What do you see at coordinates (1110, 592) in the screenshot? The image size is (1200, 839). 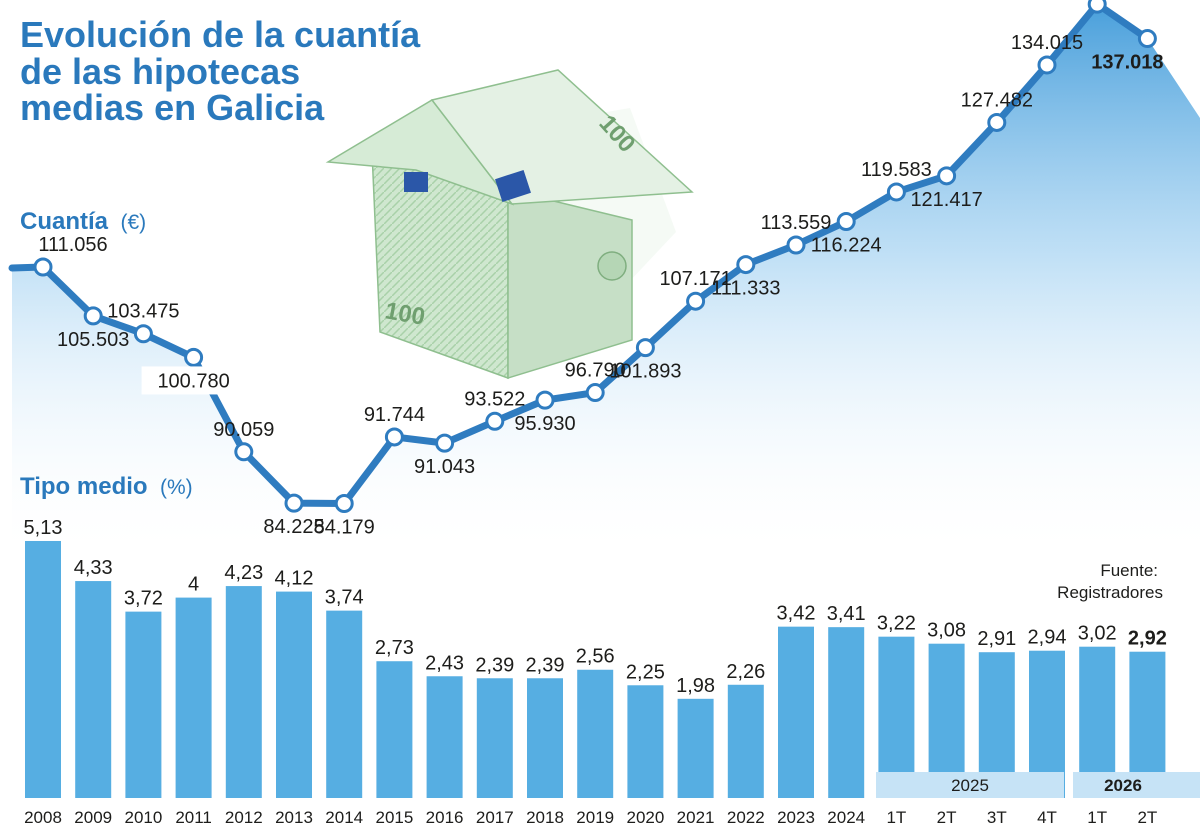 I see `source-name: Registradores` at bounding box center [1110, 592].